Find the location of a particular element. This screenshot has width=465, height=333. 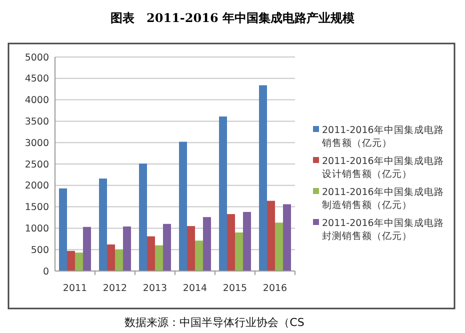

x-tick-label: 2011 is located at coordinates (75, 288).